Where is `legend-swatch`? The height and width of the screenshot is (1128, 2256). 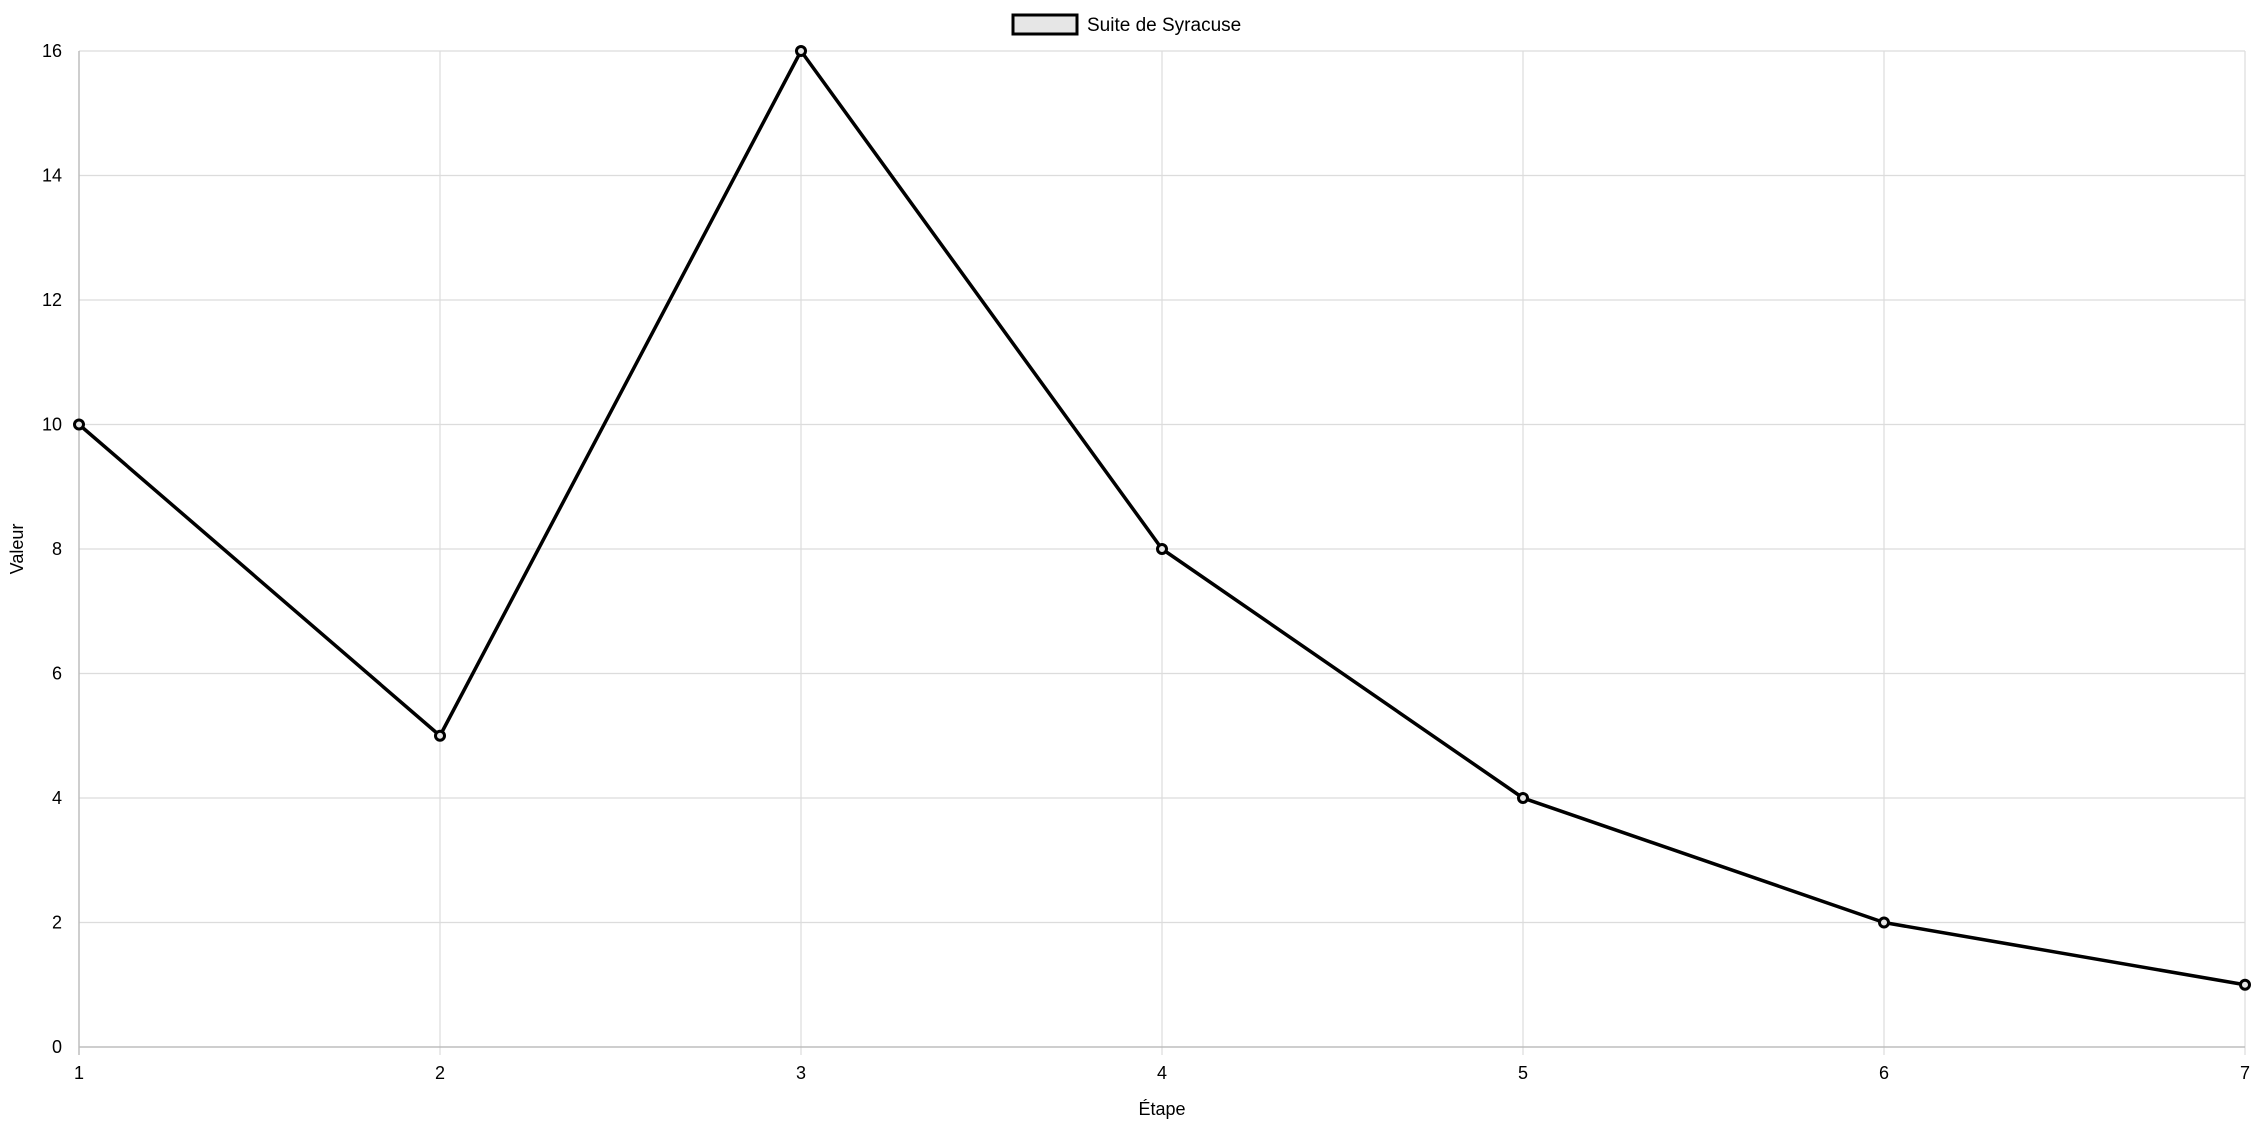
legend-swatch is located at coordinates (1045, 24).